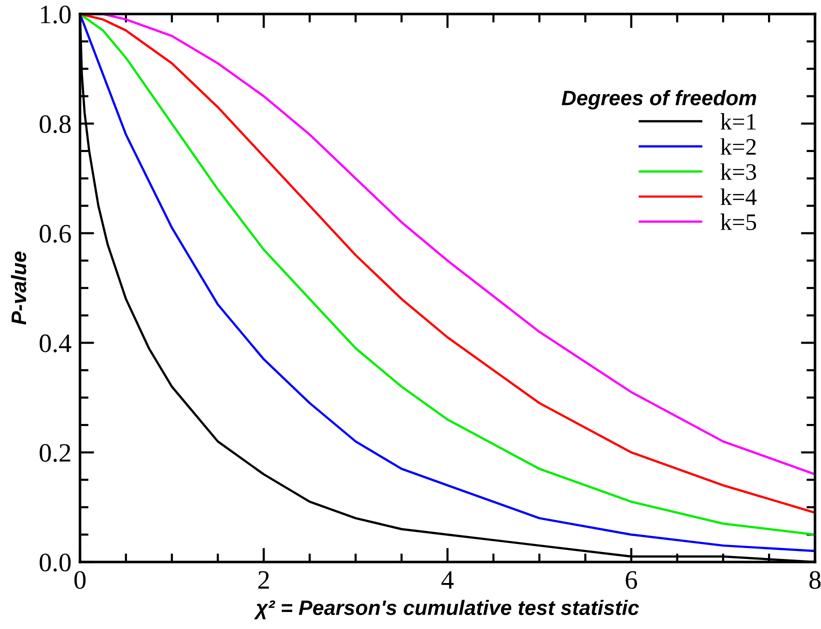 The height and width of the screenshot is (629, 821). Describe the element at coordinates (55, 124) in the screenshot. I see `y-tick-label: 0.8` at that location.